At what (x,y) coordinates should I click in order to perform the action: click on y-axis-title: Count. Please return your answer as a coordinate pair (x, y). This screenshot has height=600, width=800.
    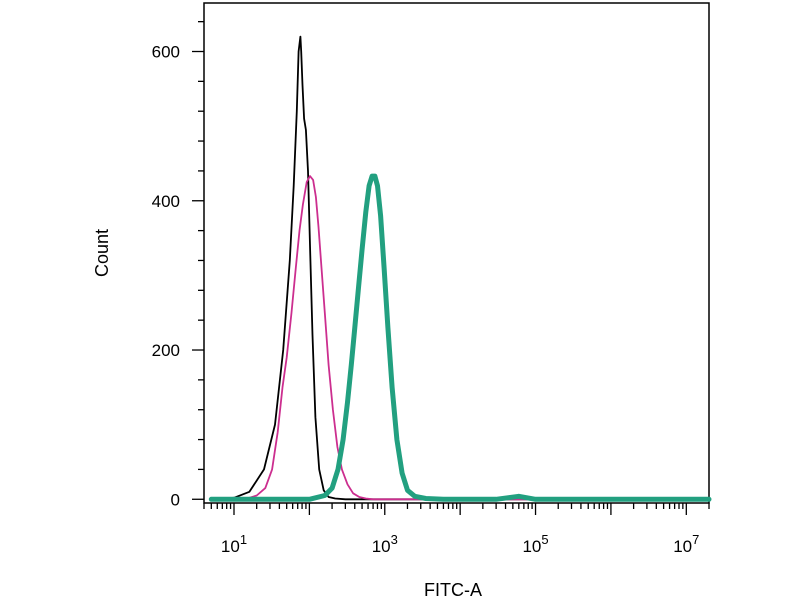
    Looking at the image, I should click on (102, 253).